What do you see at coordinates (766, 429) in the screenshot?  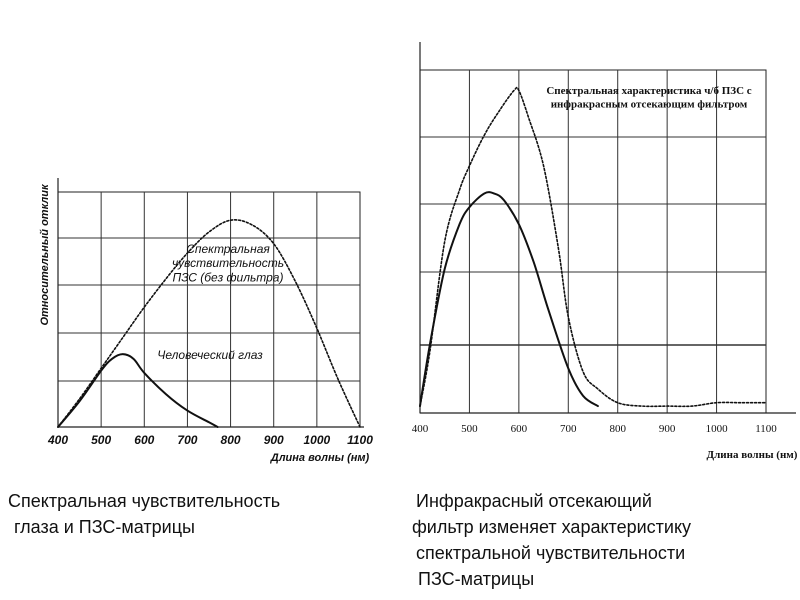 I see `chart2-x-tick-label: 1100` at bounding box center [766, 429].